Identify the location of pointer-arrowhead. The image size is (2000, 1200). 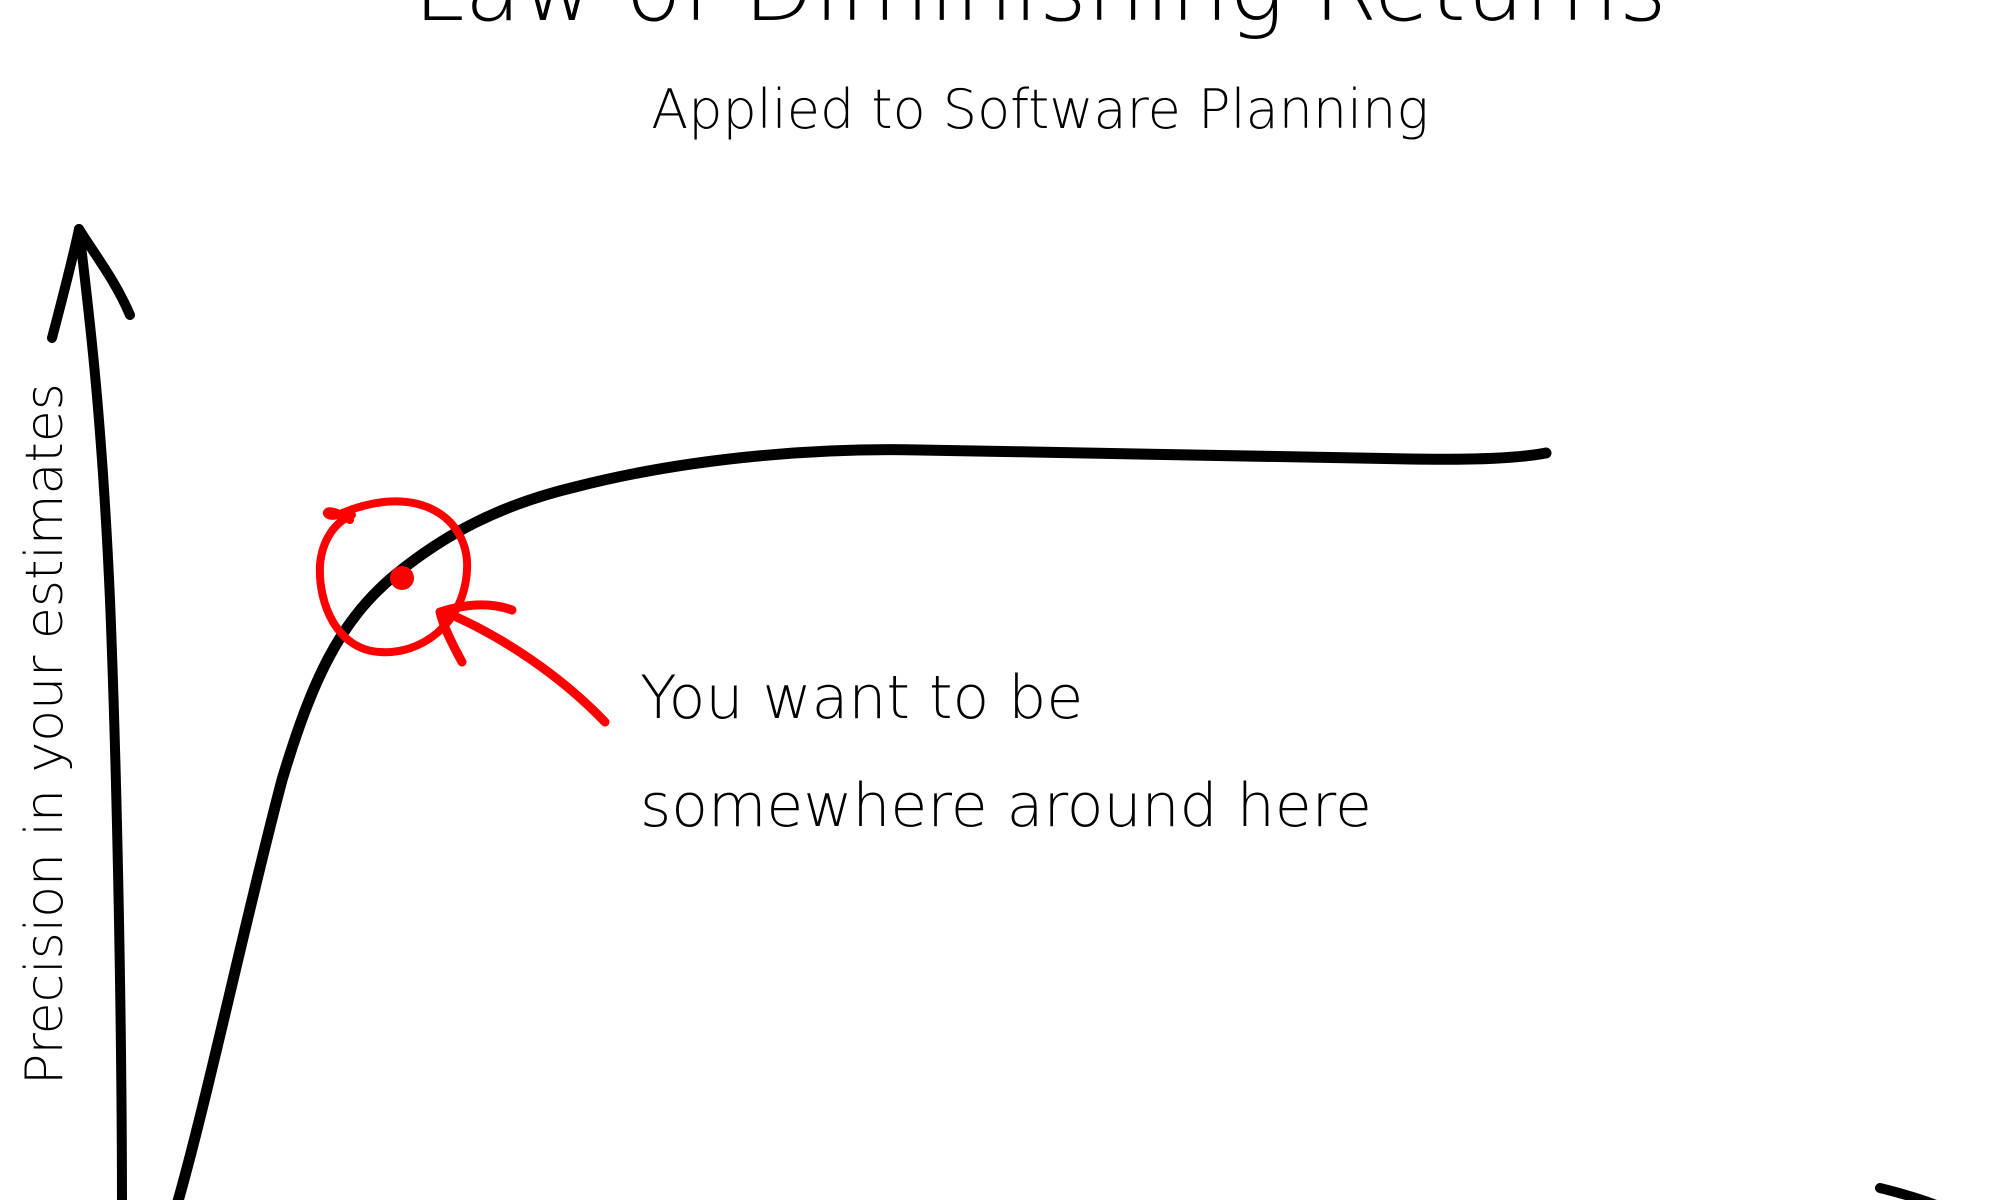
(476, 633).